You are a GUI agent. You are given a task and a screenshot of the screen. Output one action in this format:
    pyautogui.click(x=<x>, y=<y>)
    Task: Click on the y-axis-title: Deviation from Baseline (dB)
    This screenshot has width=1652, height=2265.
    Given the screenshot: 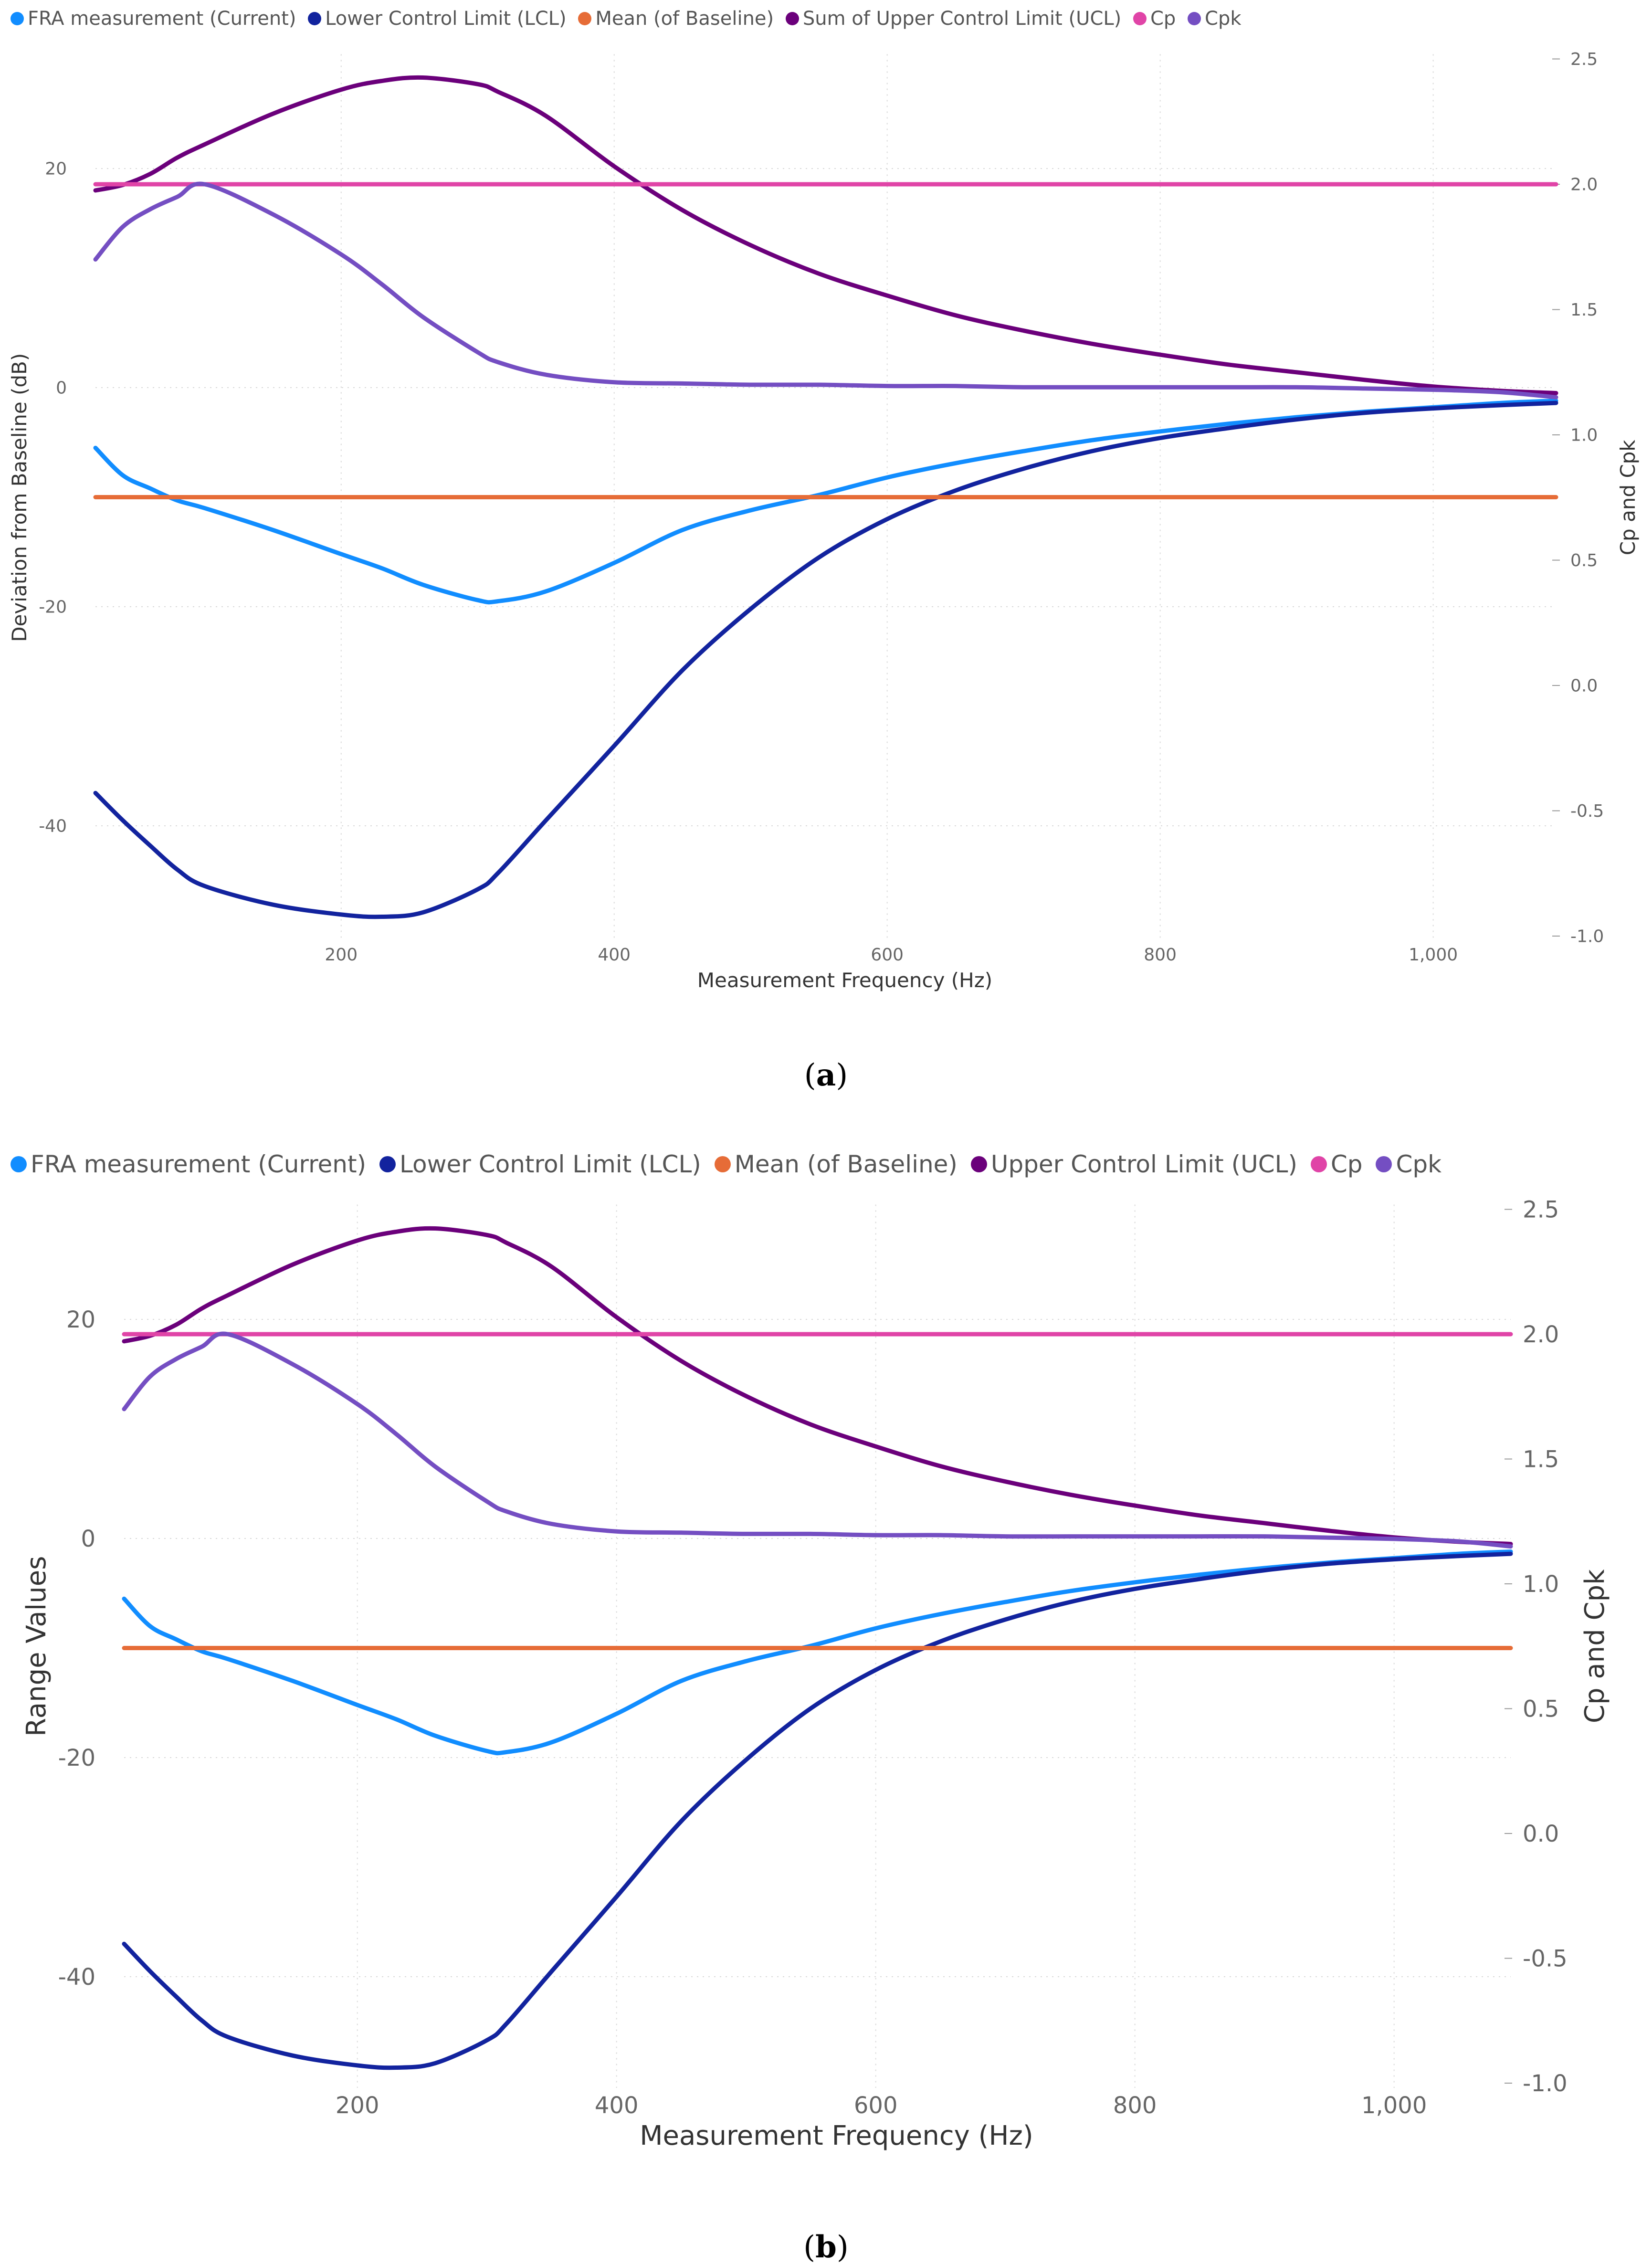 What is the action you would take?
    pyautogui.click(x=19, y=497)
    